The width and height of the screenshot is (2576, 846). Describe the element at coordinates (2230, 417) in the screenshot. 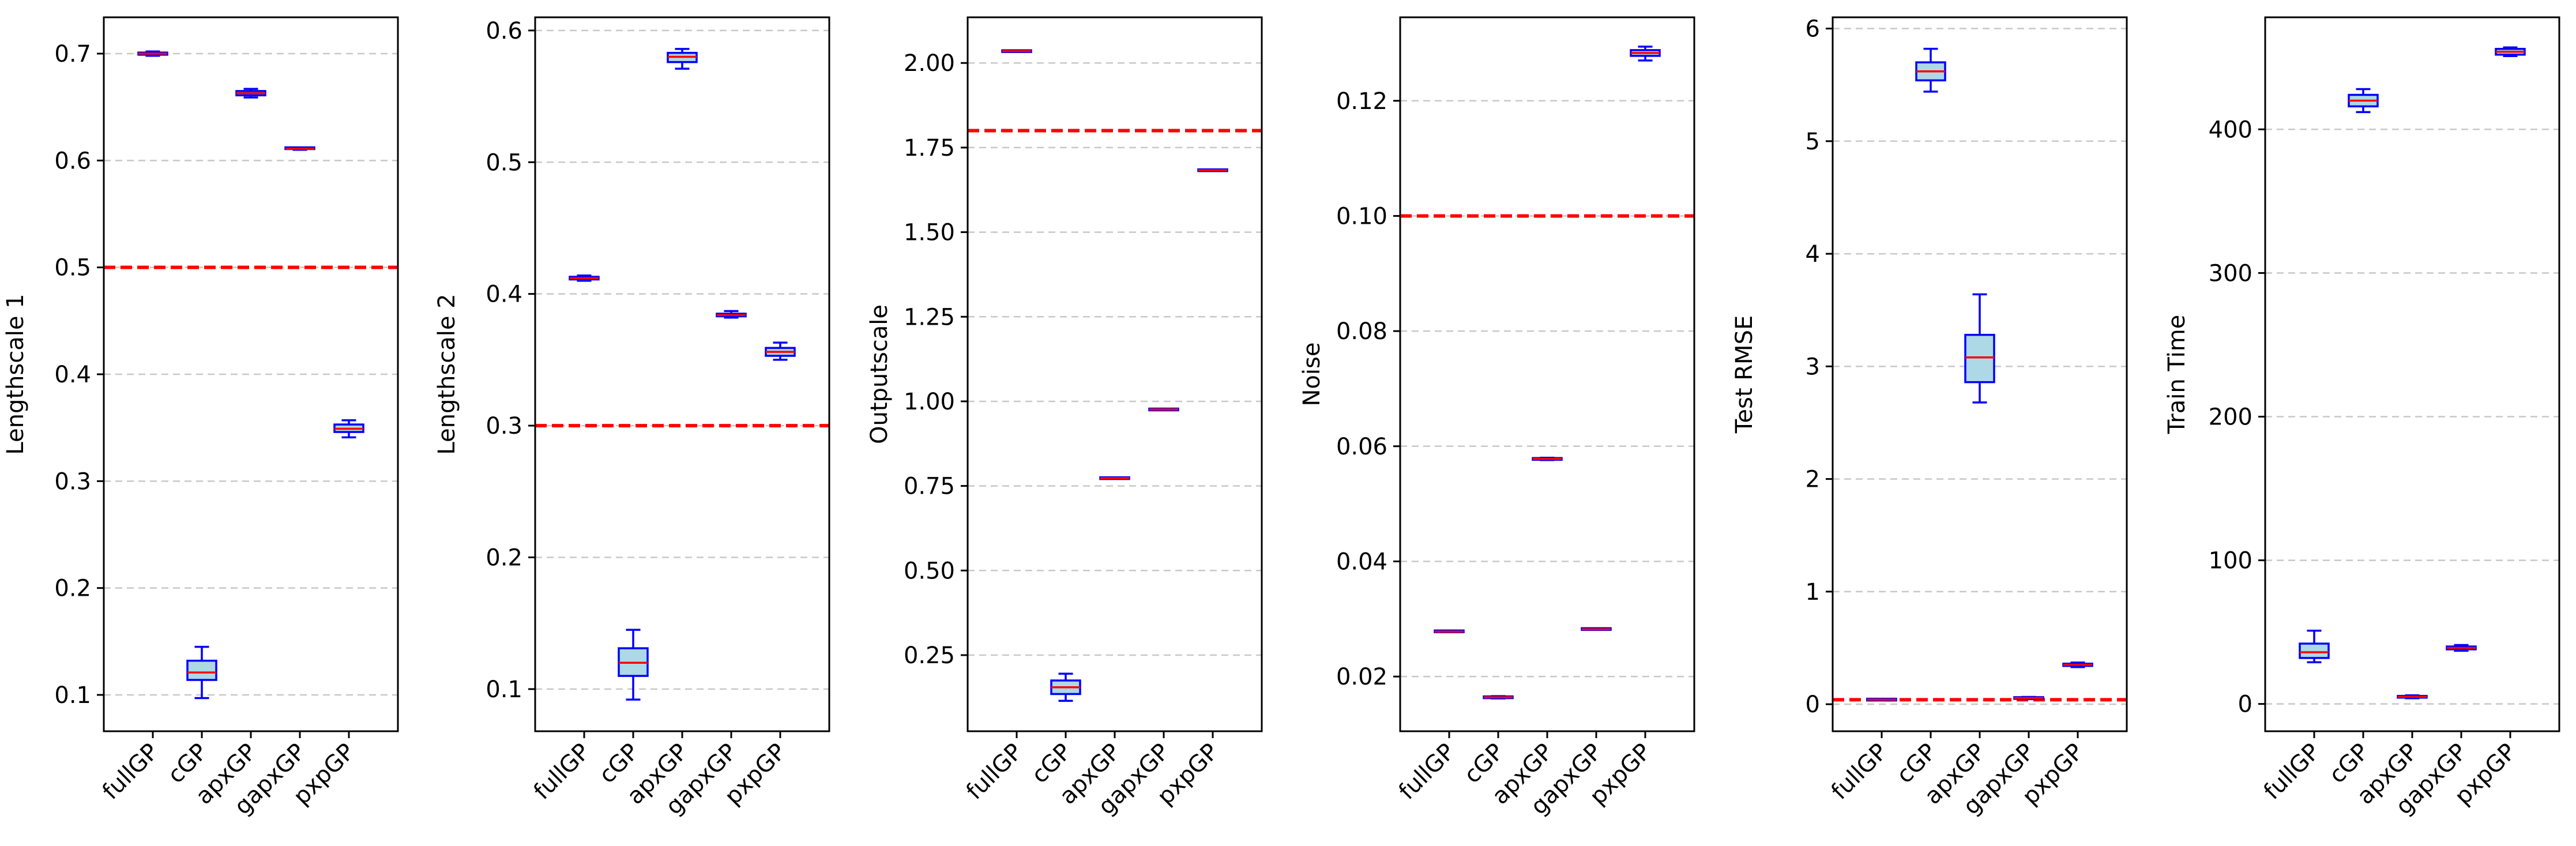

I see `y-tick-label: 200` at that location.